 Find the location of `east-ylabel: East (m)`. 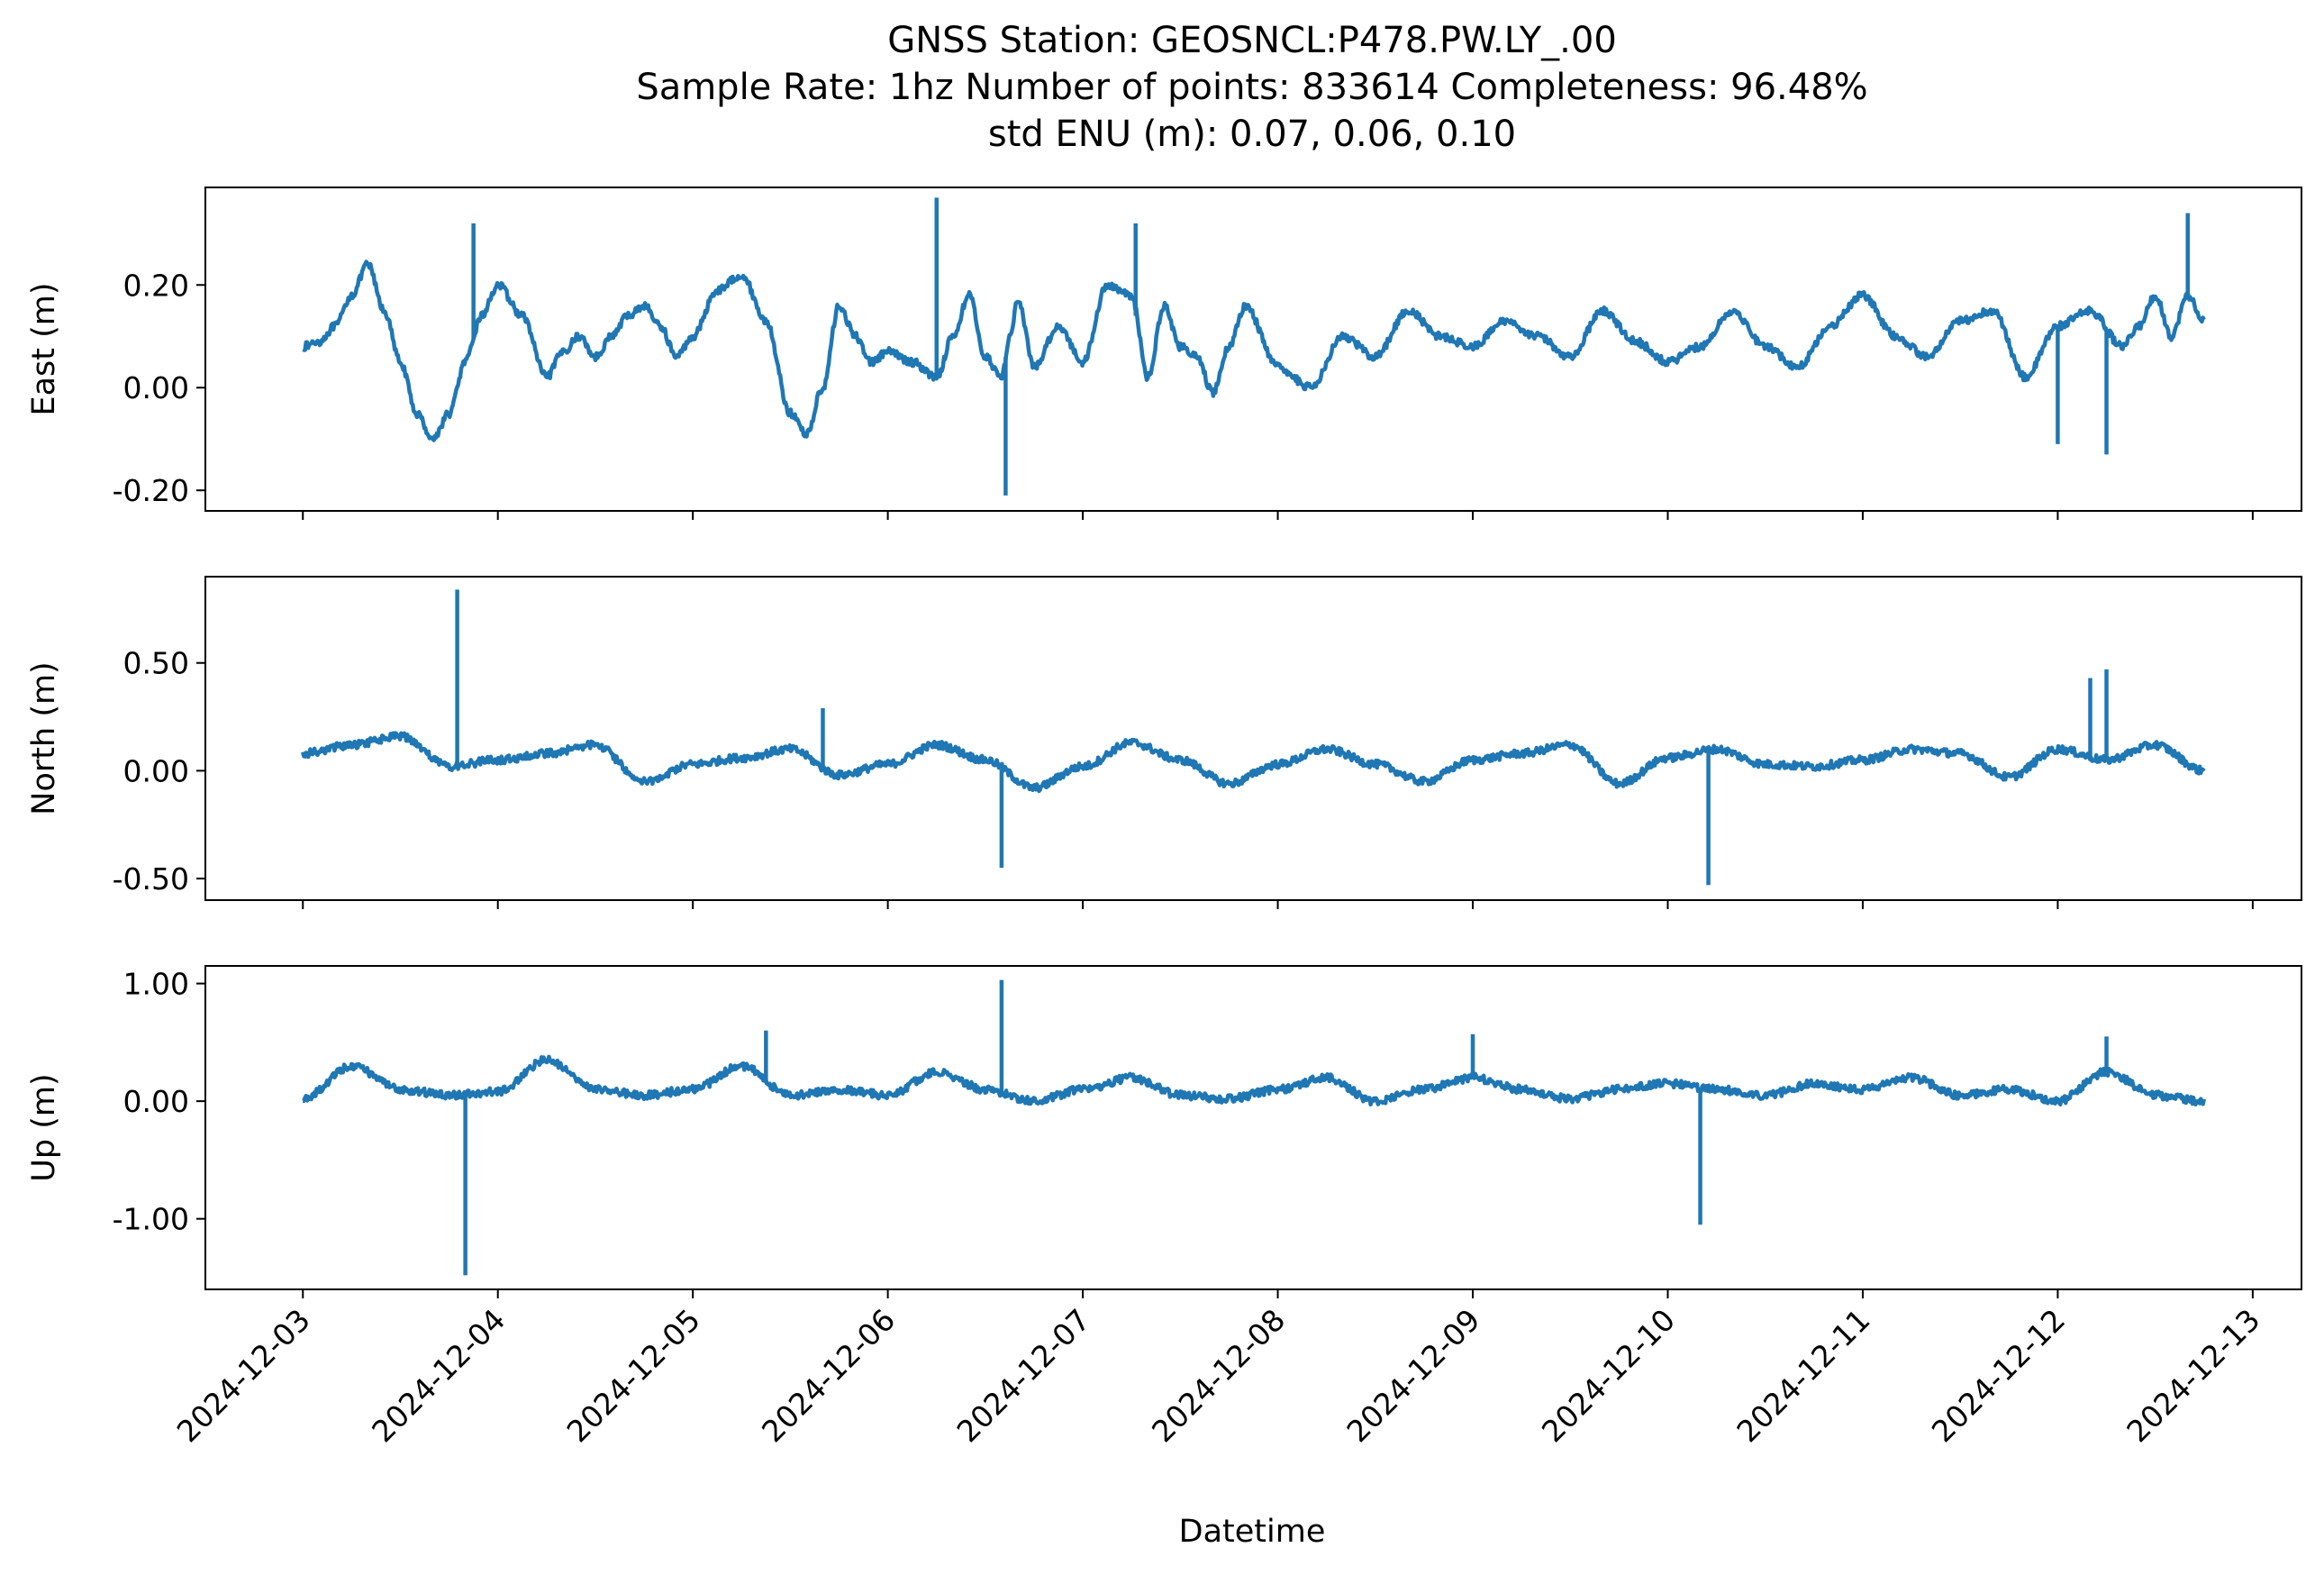

east-ylabel: East (m) is located at coordinates (44, 348).